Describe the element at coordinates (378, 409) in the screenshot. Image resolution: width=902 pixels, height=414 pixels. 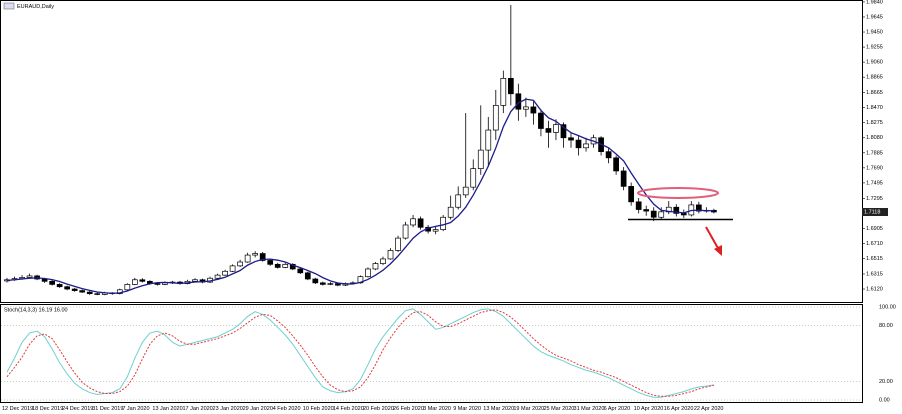
I see `x-tick-label: 20 Feb 2020` at that location.